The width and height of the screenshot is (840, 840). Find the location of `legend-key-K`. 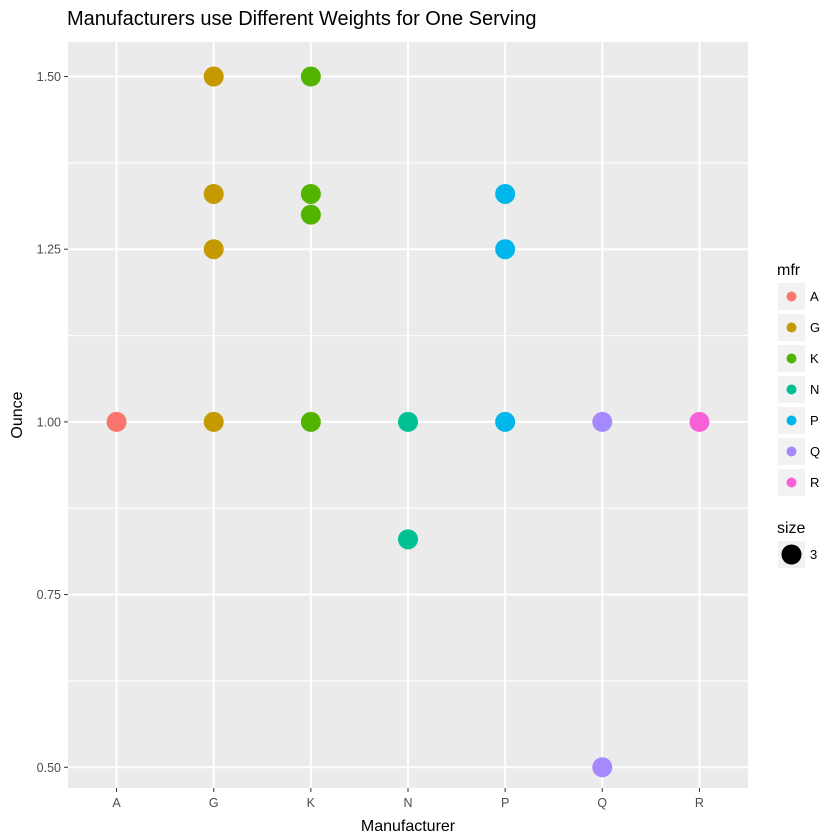

legend-key-K is located at coordinates (791, 358).